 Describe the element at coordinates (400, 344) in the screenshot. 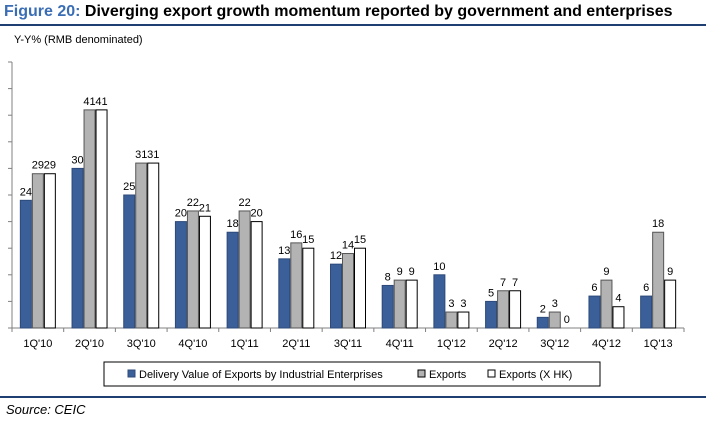

I see `x-tick-label: 4Q'11` at that location.